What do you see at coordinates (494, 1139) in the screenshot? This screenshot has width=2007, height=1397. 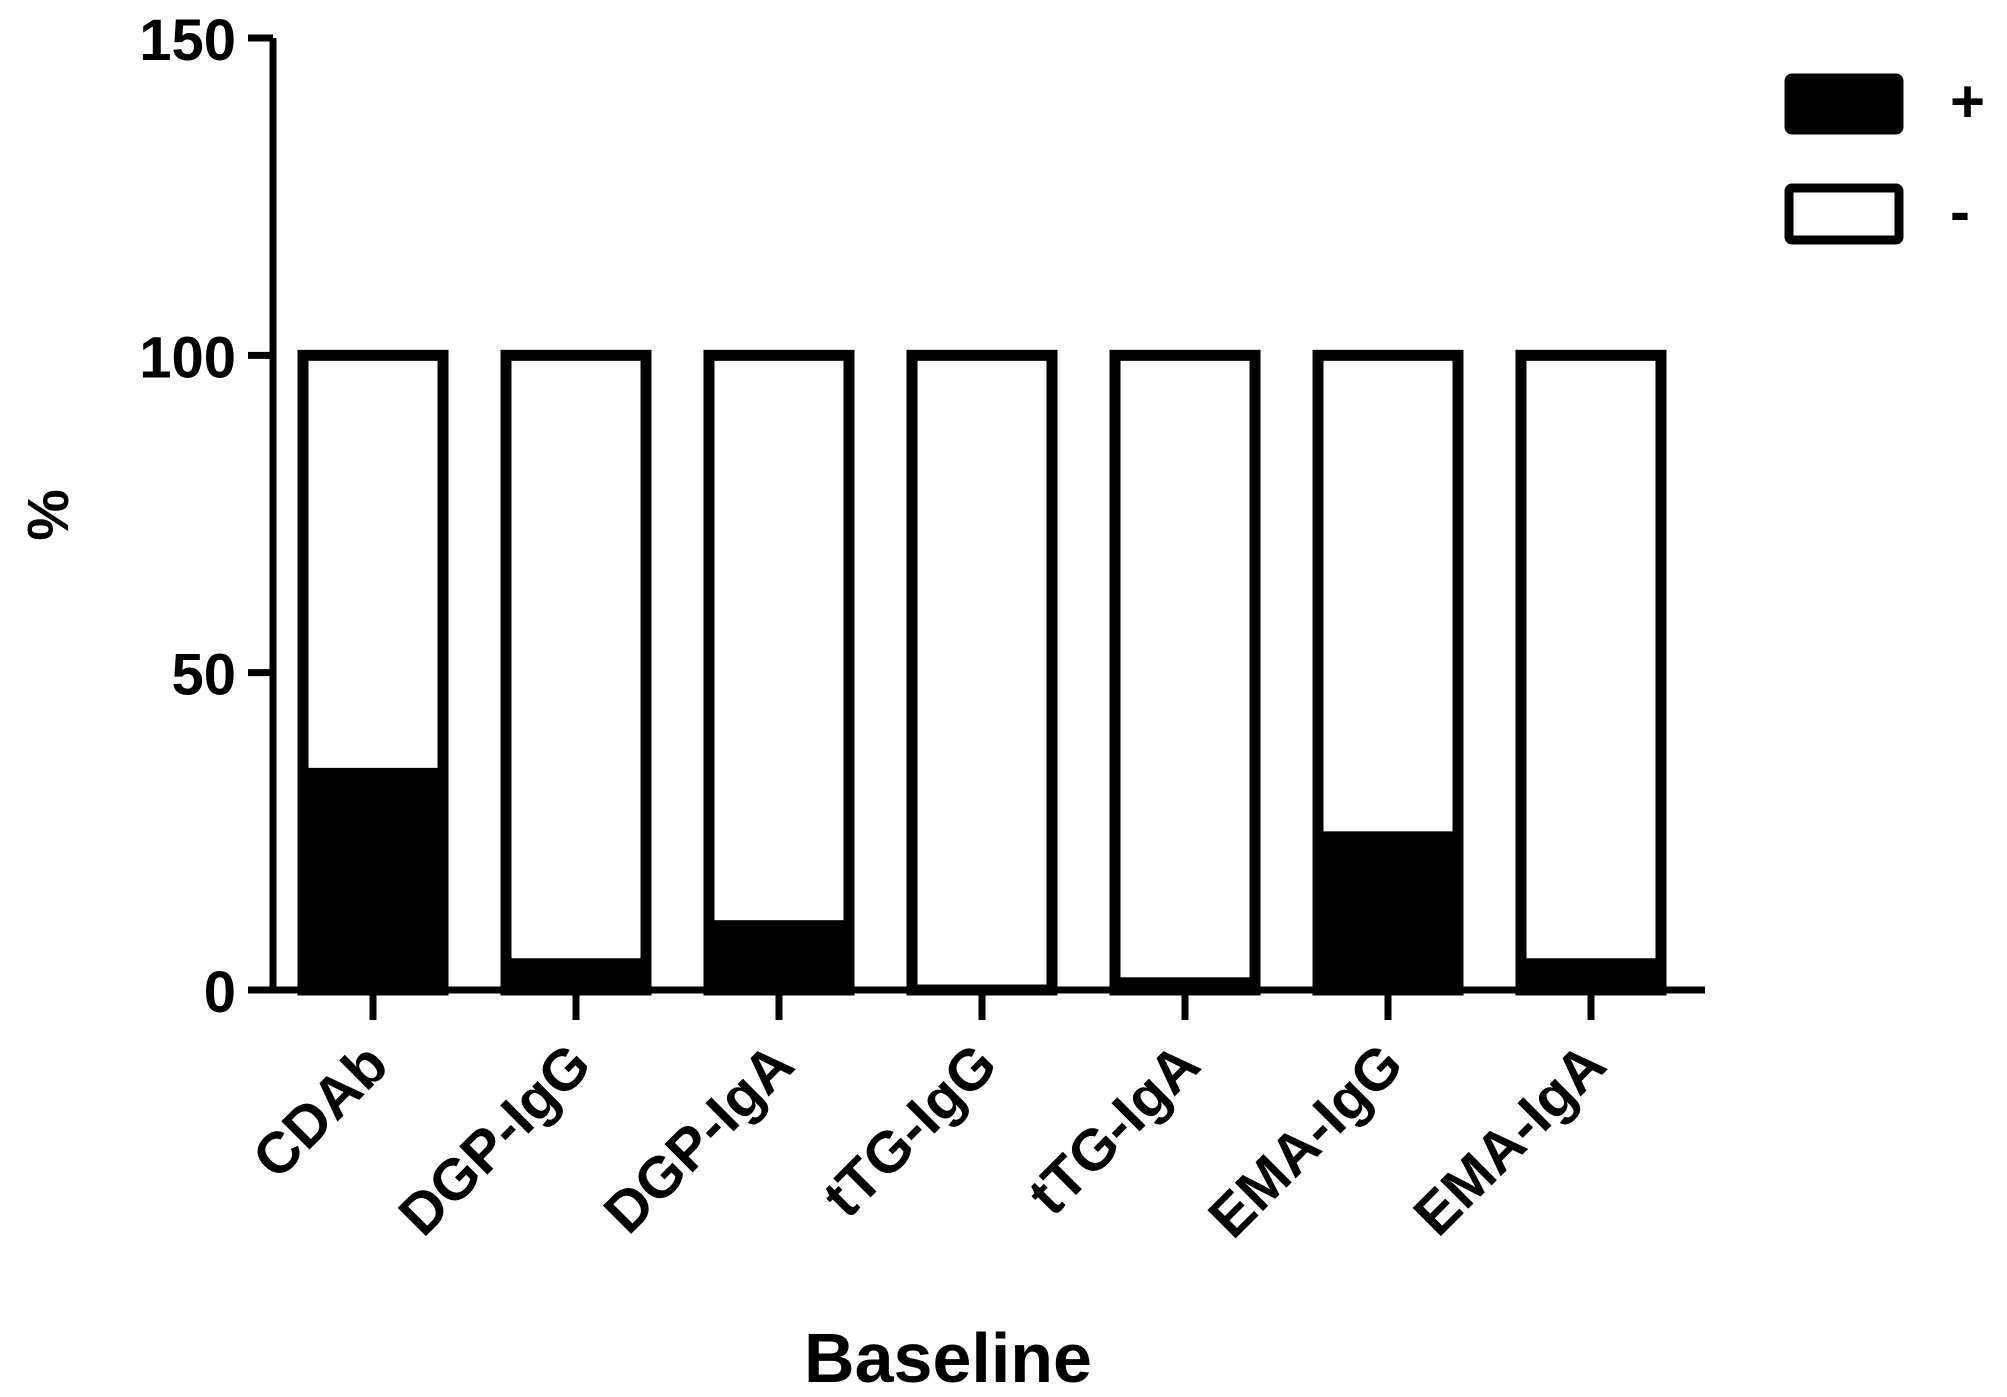 I see `x-tick-label: DGP-IgG` at bounding box center [494, 1139].